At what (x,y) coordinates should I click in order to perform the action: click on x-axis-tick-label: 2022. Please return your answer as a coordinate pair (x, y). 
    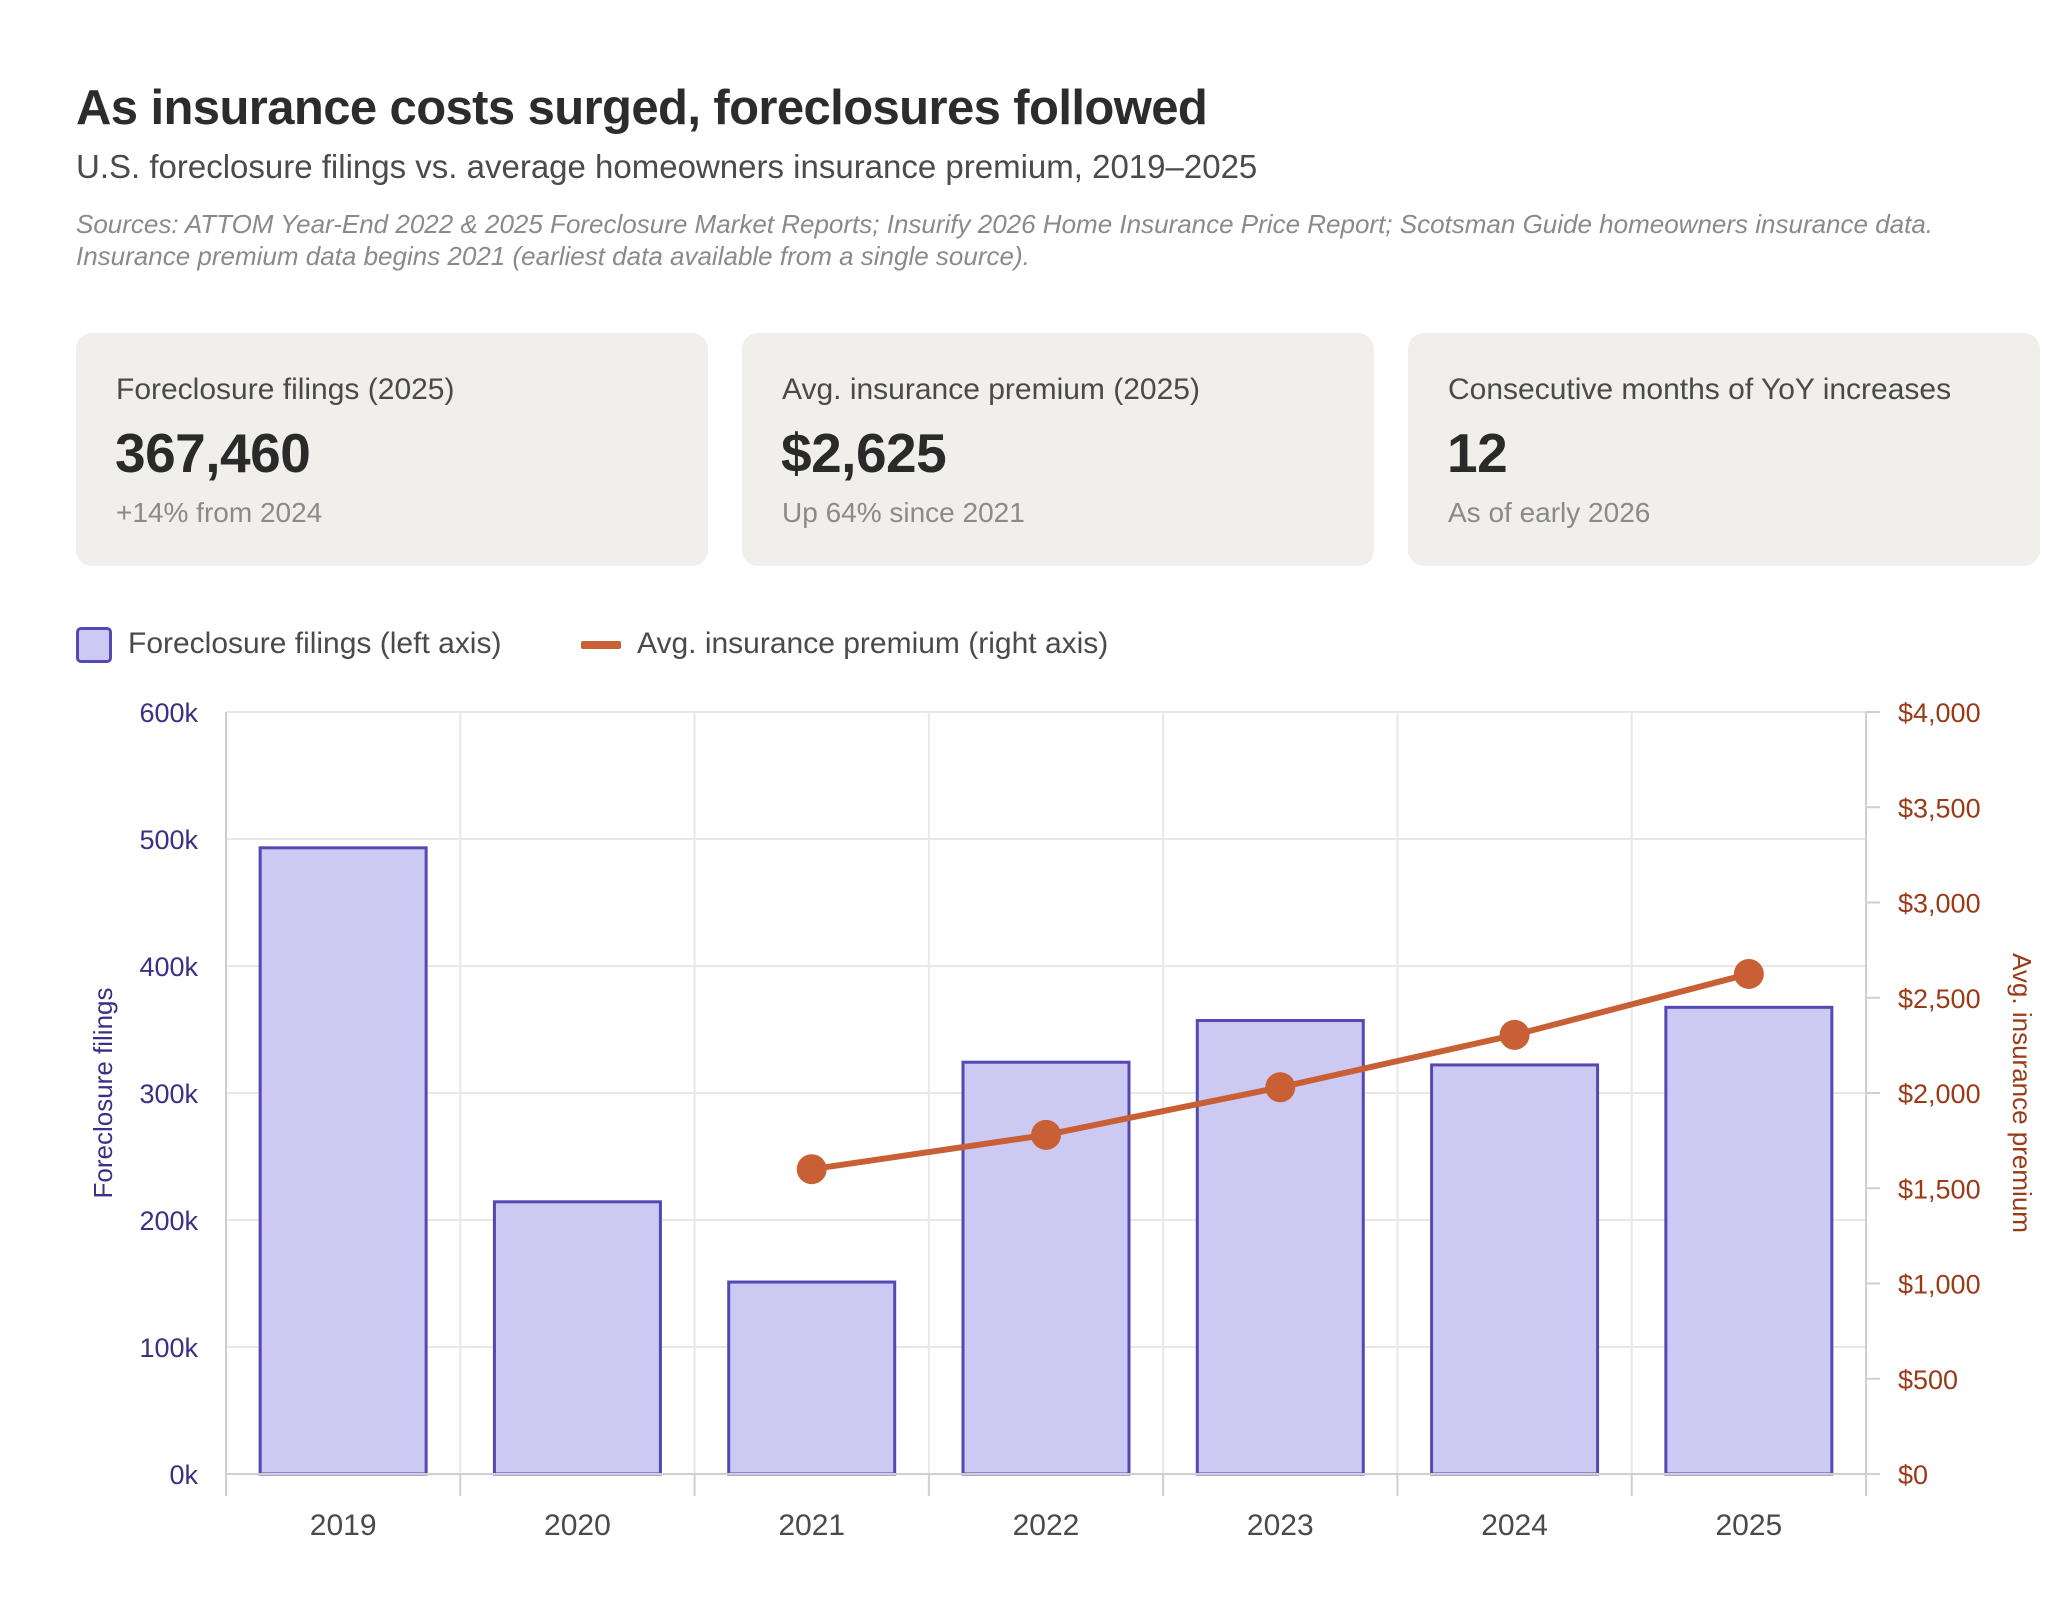
    Looking at the image, I should click on (1046, 1525).